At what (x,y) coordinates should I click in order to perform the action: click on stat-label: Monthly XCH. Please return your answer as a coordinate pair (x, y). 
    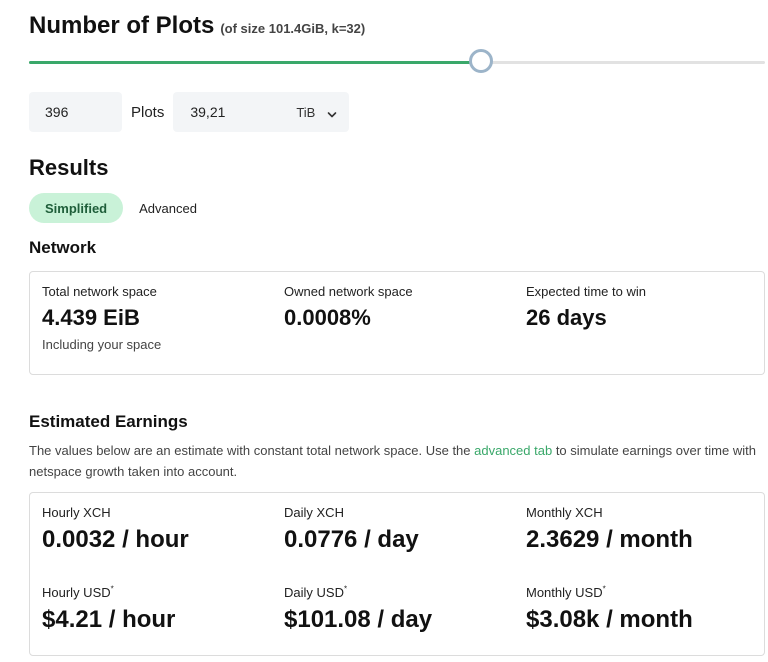
    Looking at the image, I should click on (564, 512).